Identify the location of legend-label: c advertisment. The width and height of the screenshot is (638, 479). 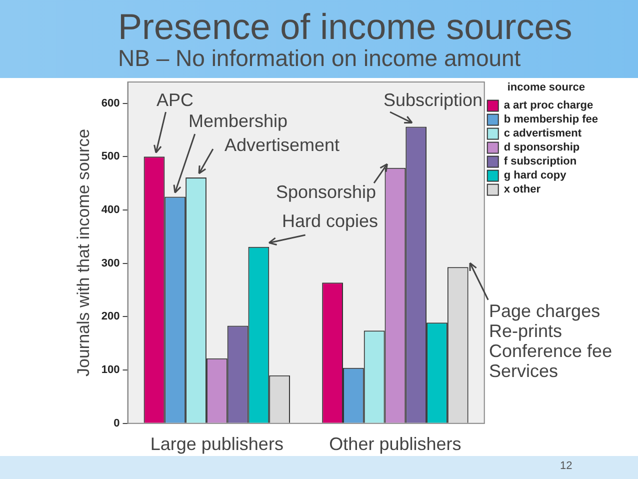
(543, 134).